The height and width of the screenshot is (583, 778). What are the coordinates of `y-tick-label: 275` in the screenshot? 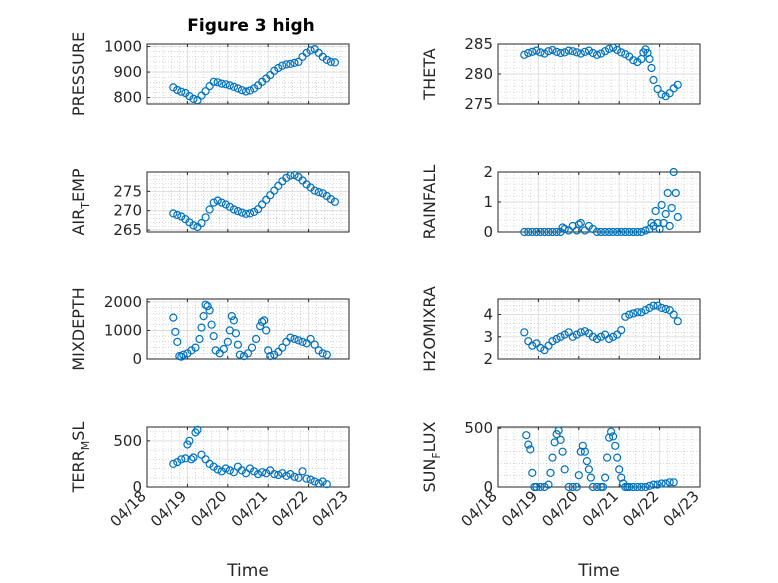 It's located at (478, 104).